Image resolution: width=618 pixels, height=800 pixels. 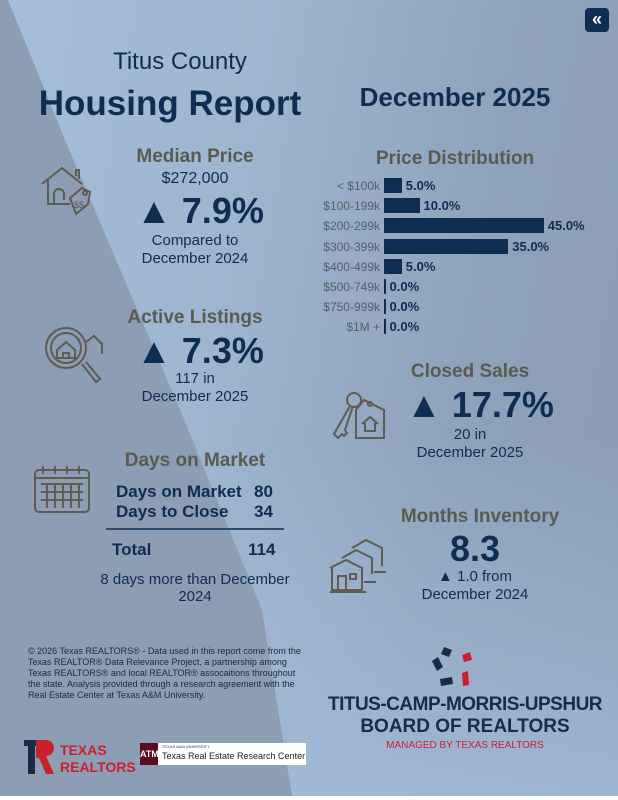 What do you see at coordinates (172, 511) in the screenshot?
I see `dtc-label: Days to Close` at bounding box center [172, 511].